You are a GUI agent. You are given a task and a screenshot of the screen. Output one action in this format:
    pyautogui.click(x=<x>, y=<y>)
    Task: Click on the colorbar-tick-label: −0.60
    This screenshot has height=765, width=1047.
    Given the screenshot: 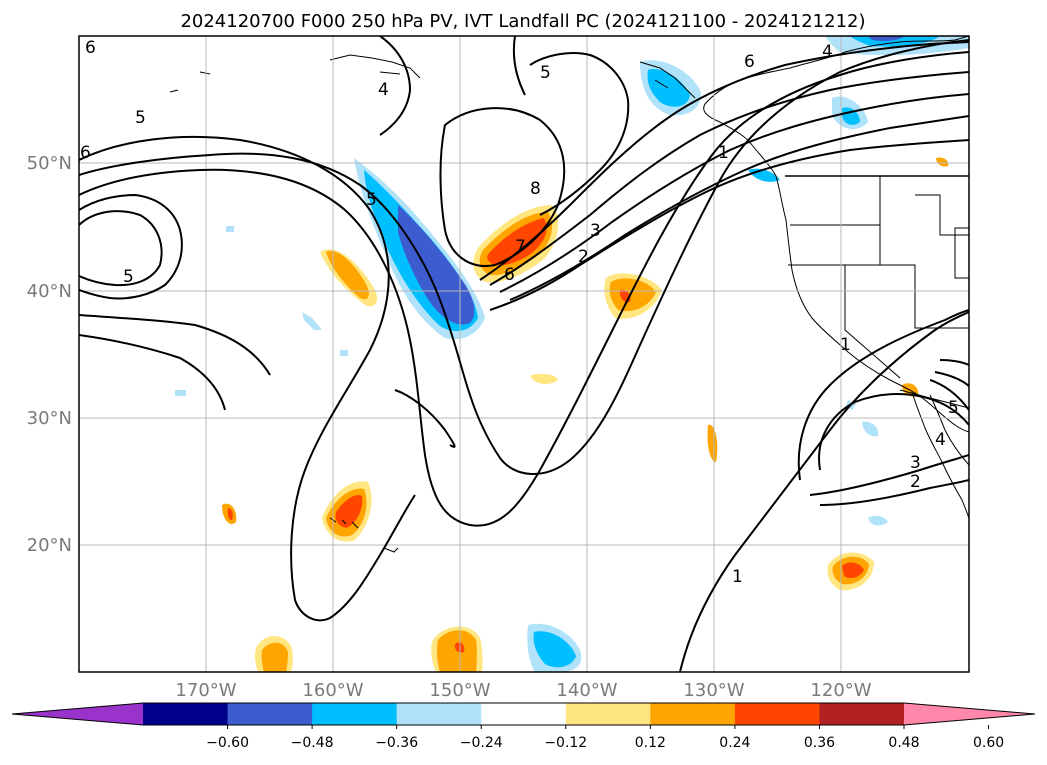 What is the action you would take?
    pyautogui.click(x=227, y=743)
    